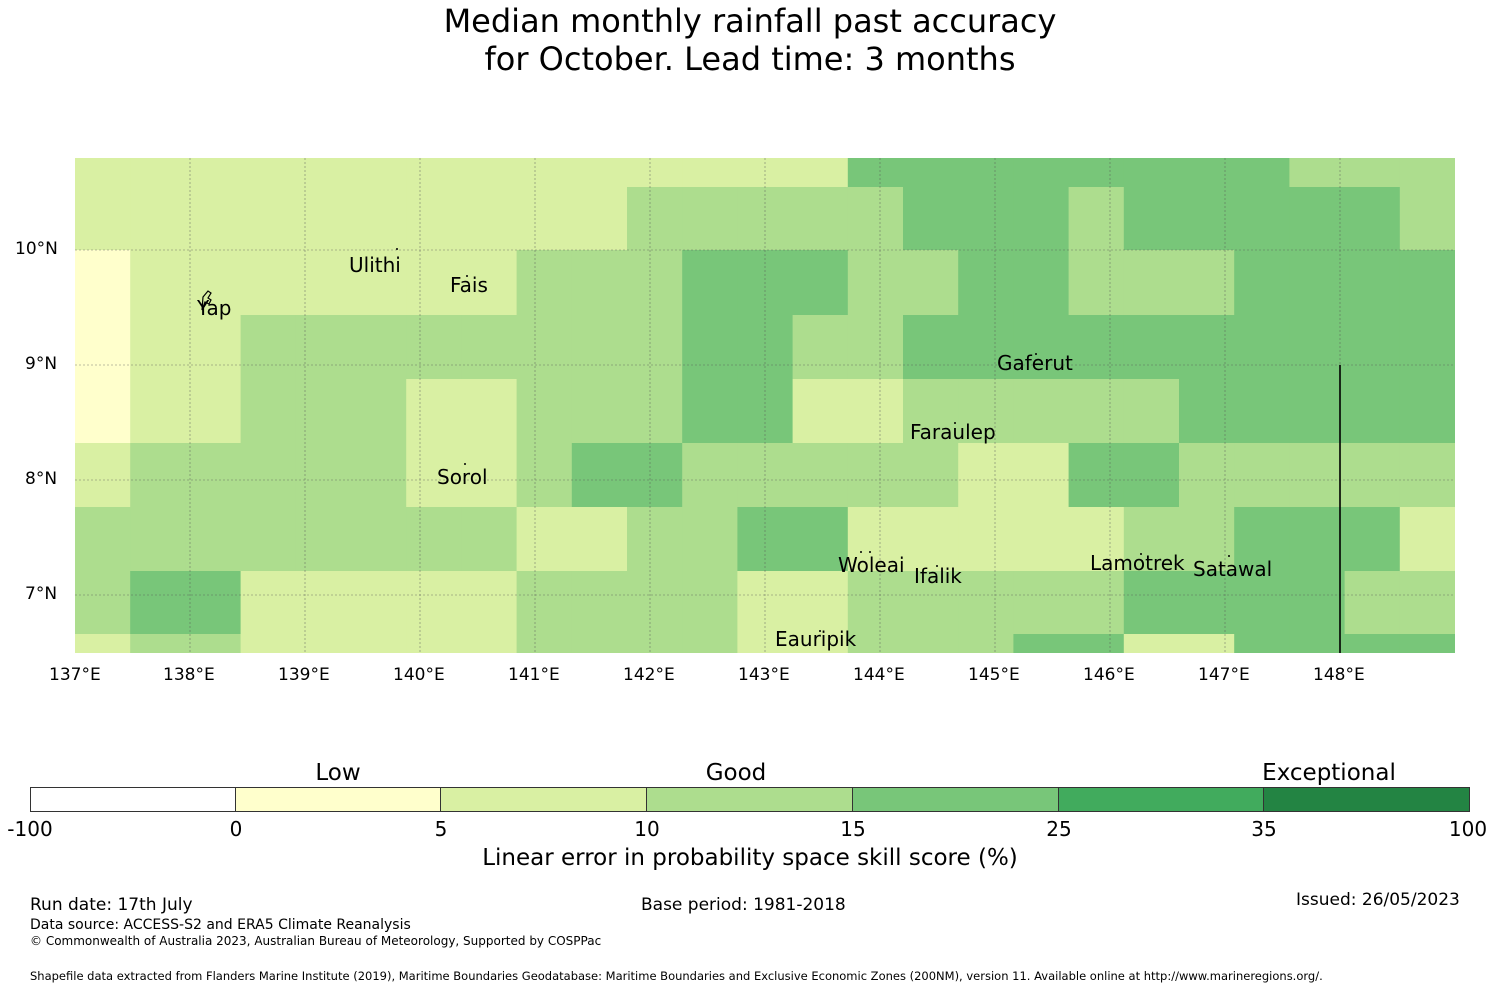 The image size is (1500, 990). I want to click on colorbar-category-low: Low, so click(338, 773).